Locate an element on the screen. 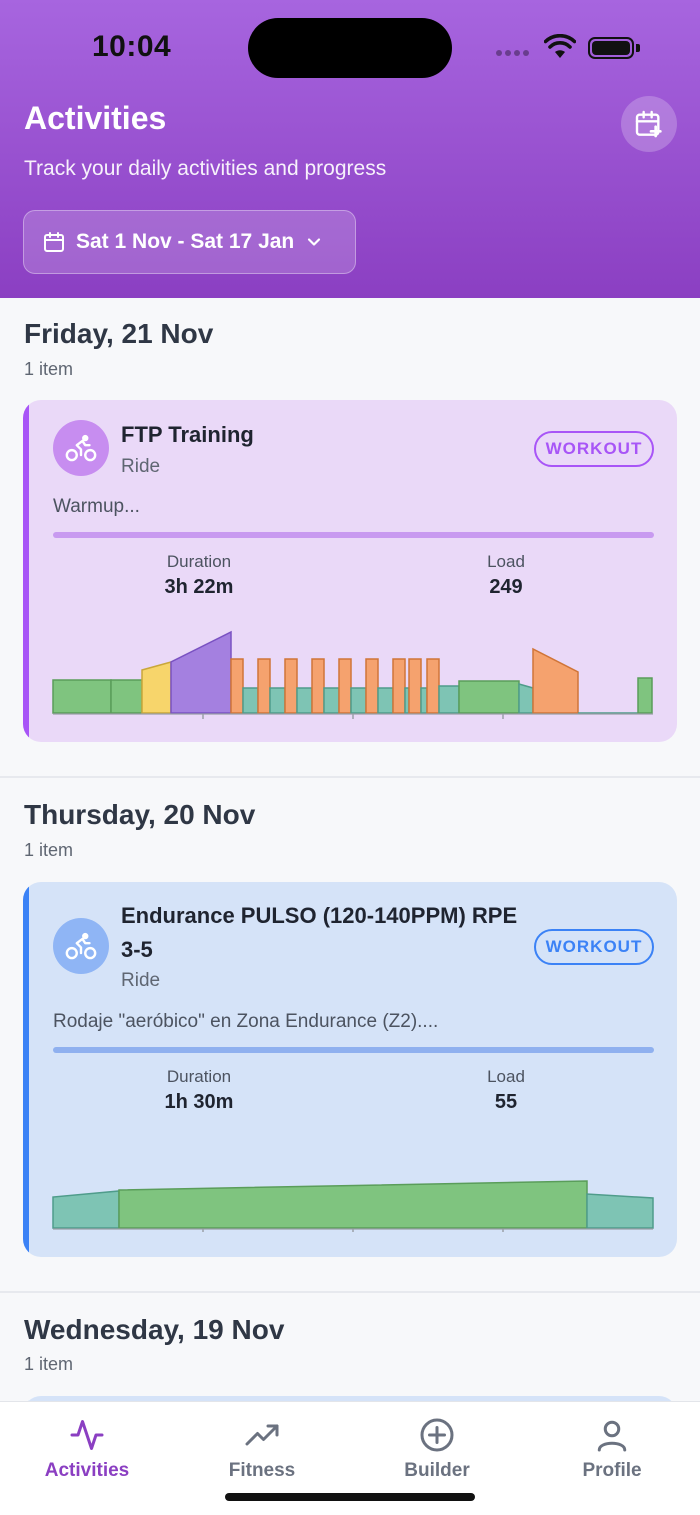 This screenshot has width=700, height=1515. duration-value: 3h 22m is located at coordinates (199, 587).